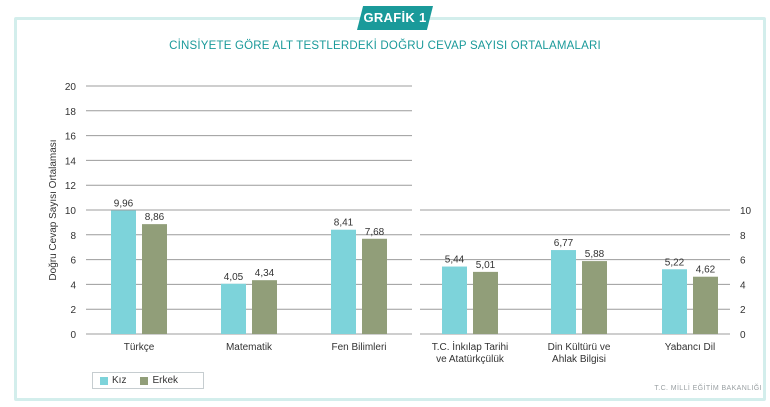  I want to click on y-tick-right: 4, so click(743, 285).